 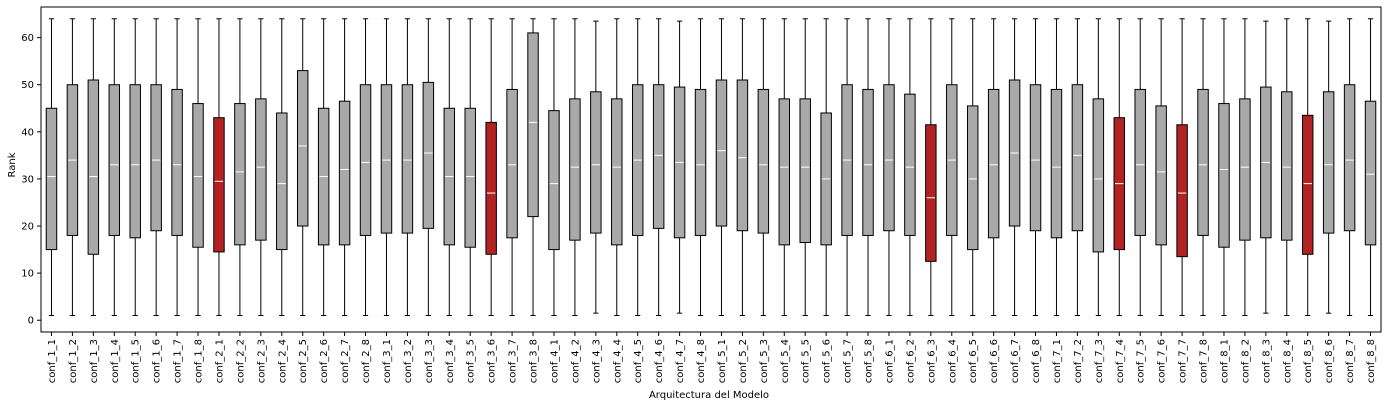 What do you see at coordinates (12, 164) in the screenshot?
I see `y-axis-label: Rank` at bounding box center [12, 164].